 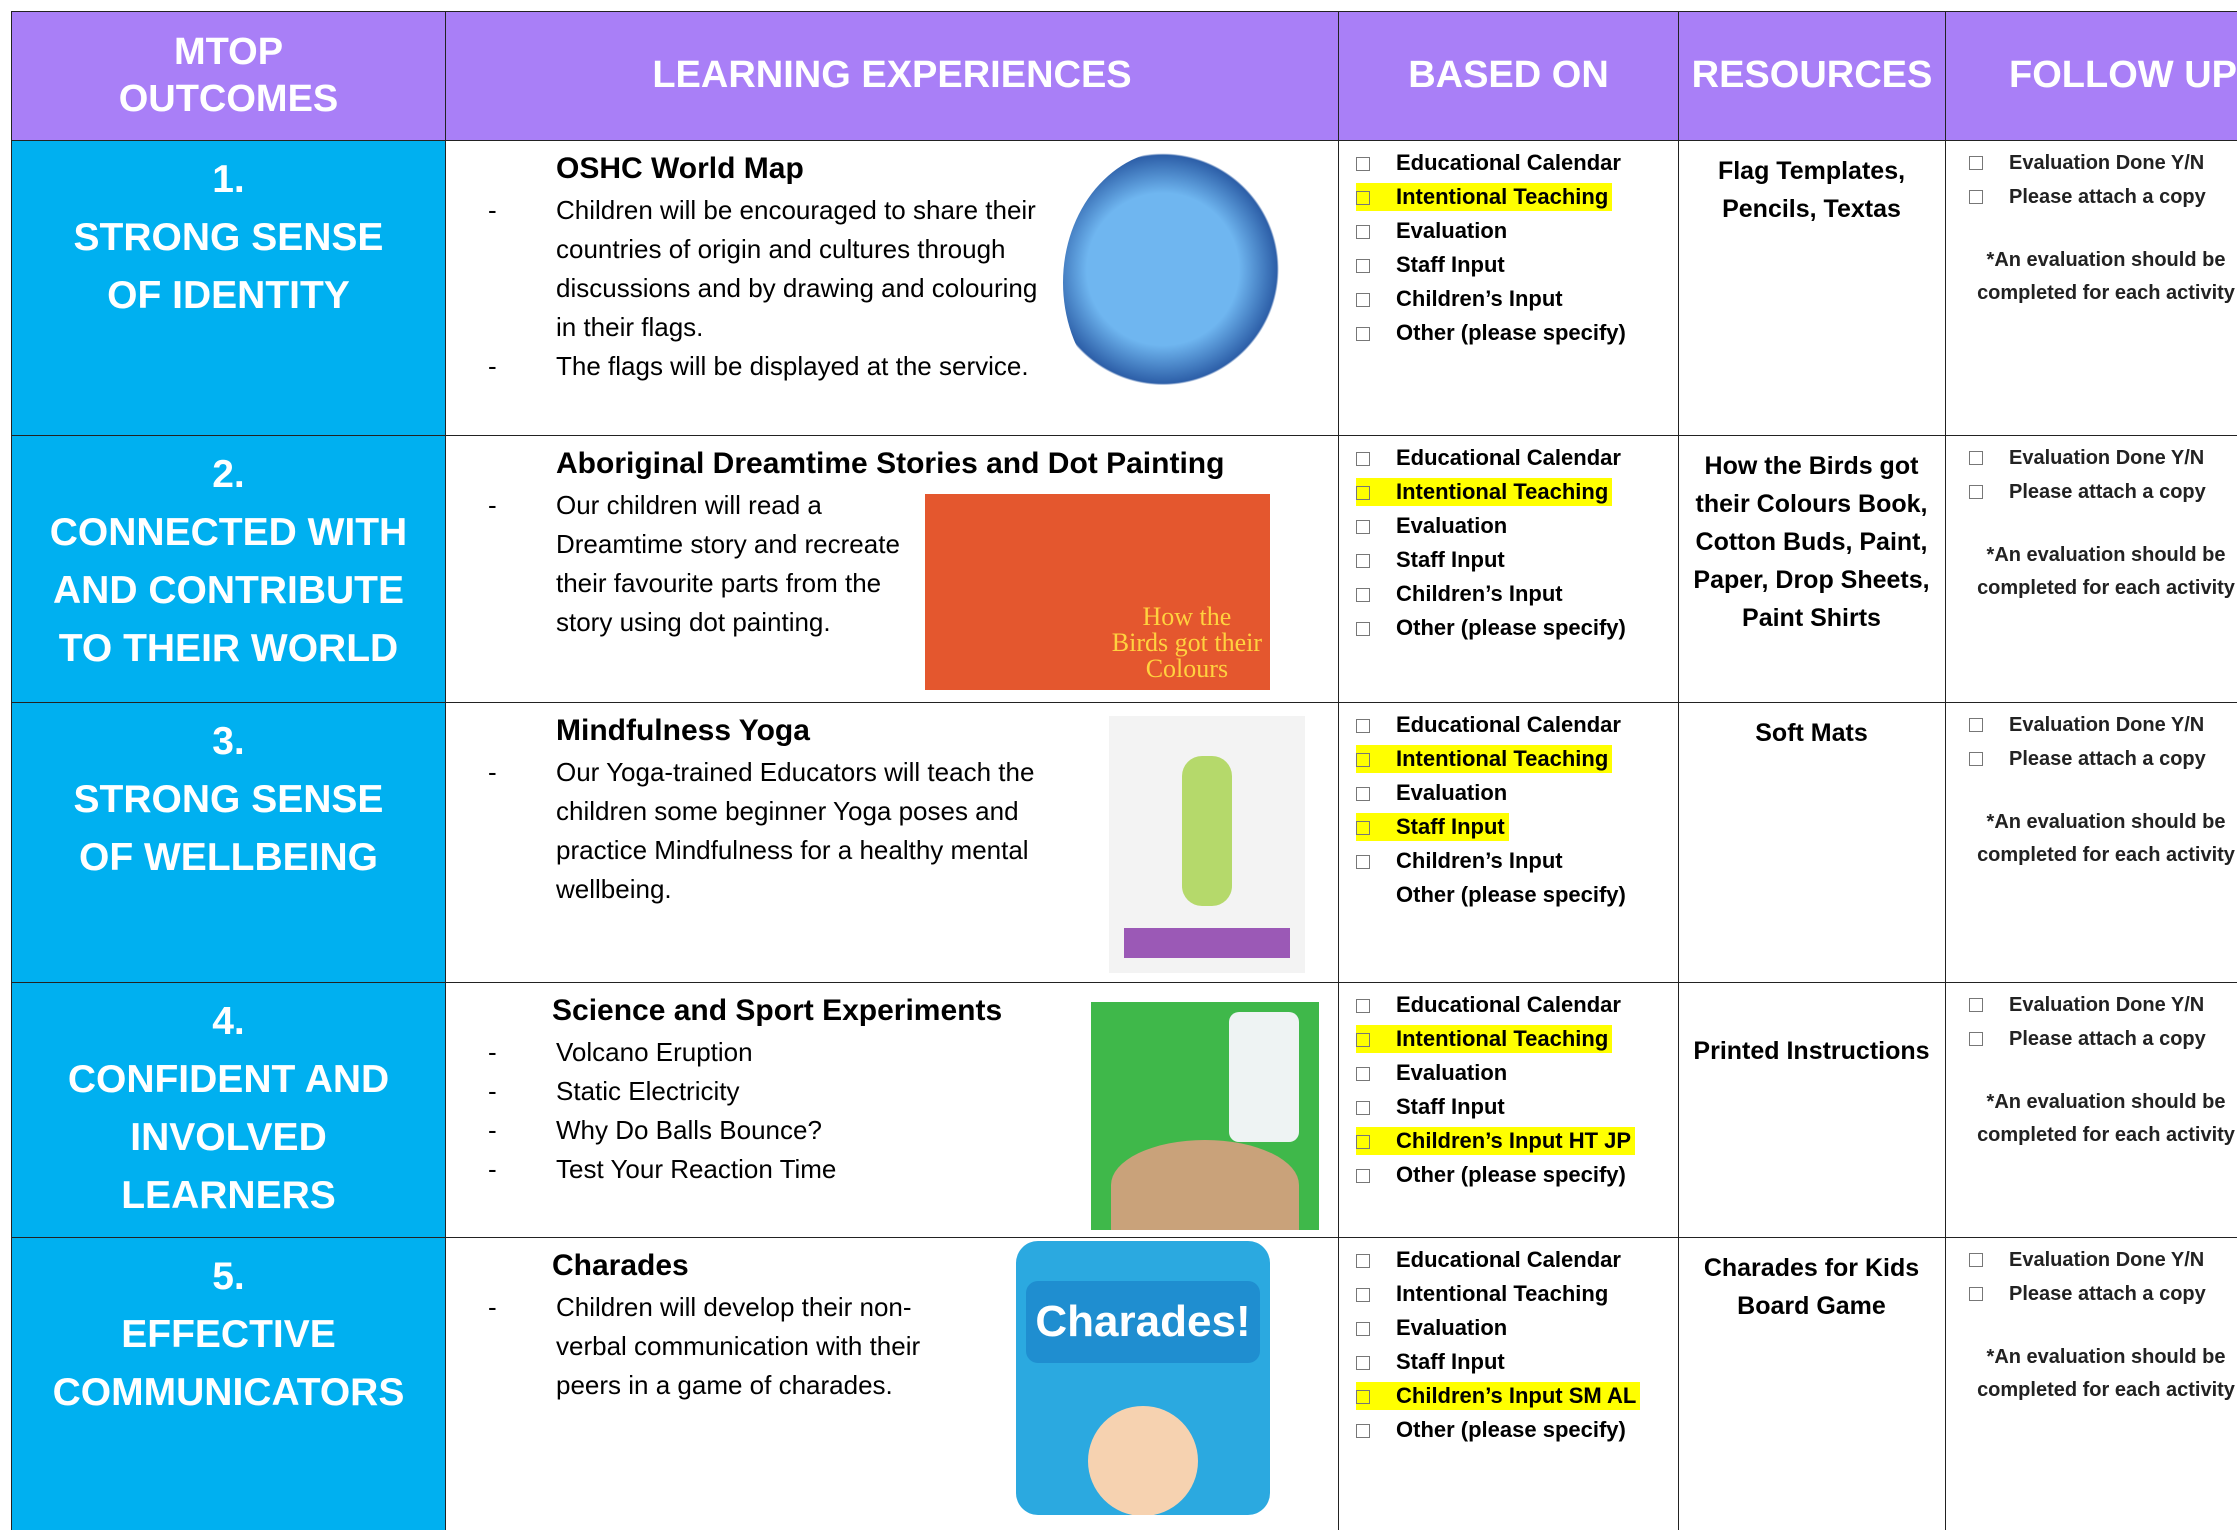 What do you see at coordinates (228, 76) in the screenshot?
I see `column-header: MTOP OUTCOMES` at bounding box center [228, 76].